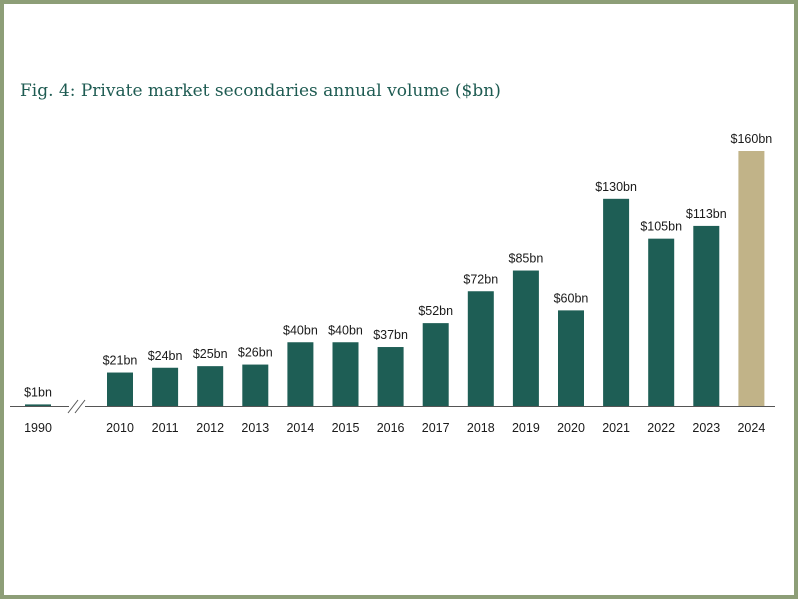 The image size is (798, 599). Describe the element at coordinates (391, 428) in the screenshot. I see `x-tick-2016: 2016` at that location.